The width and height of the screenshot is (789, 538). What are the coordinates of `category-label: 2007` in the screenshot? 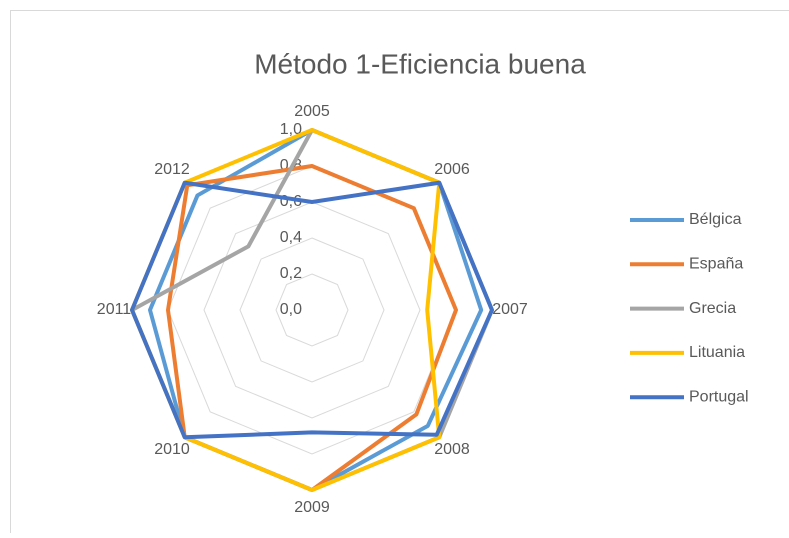 It's located at (510, 309).